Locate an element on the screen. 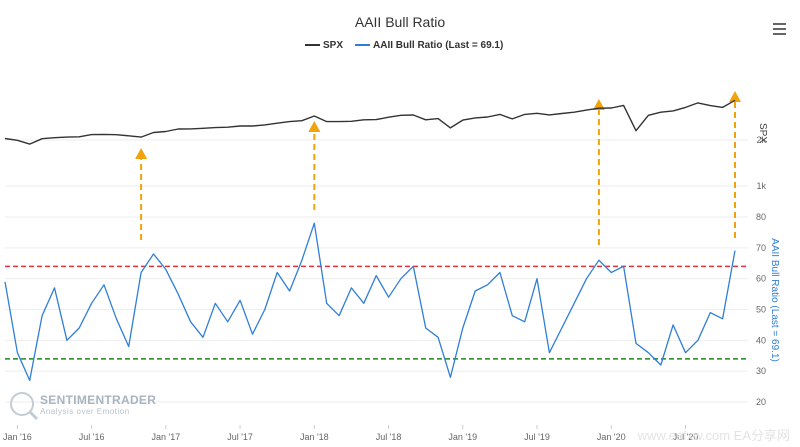 The height and width of the screenshot is (447, 800). corner-watermark: www.eafxw.com EA分享网 is located at coordinates (713, 435).